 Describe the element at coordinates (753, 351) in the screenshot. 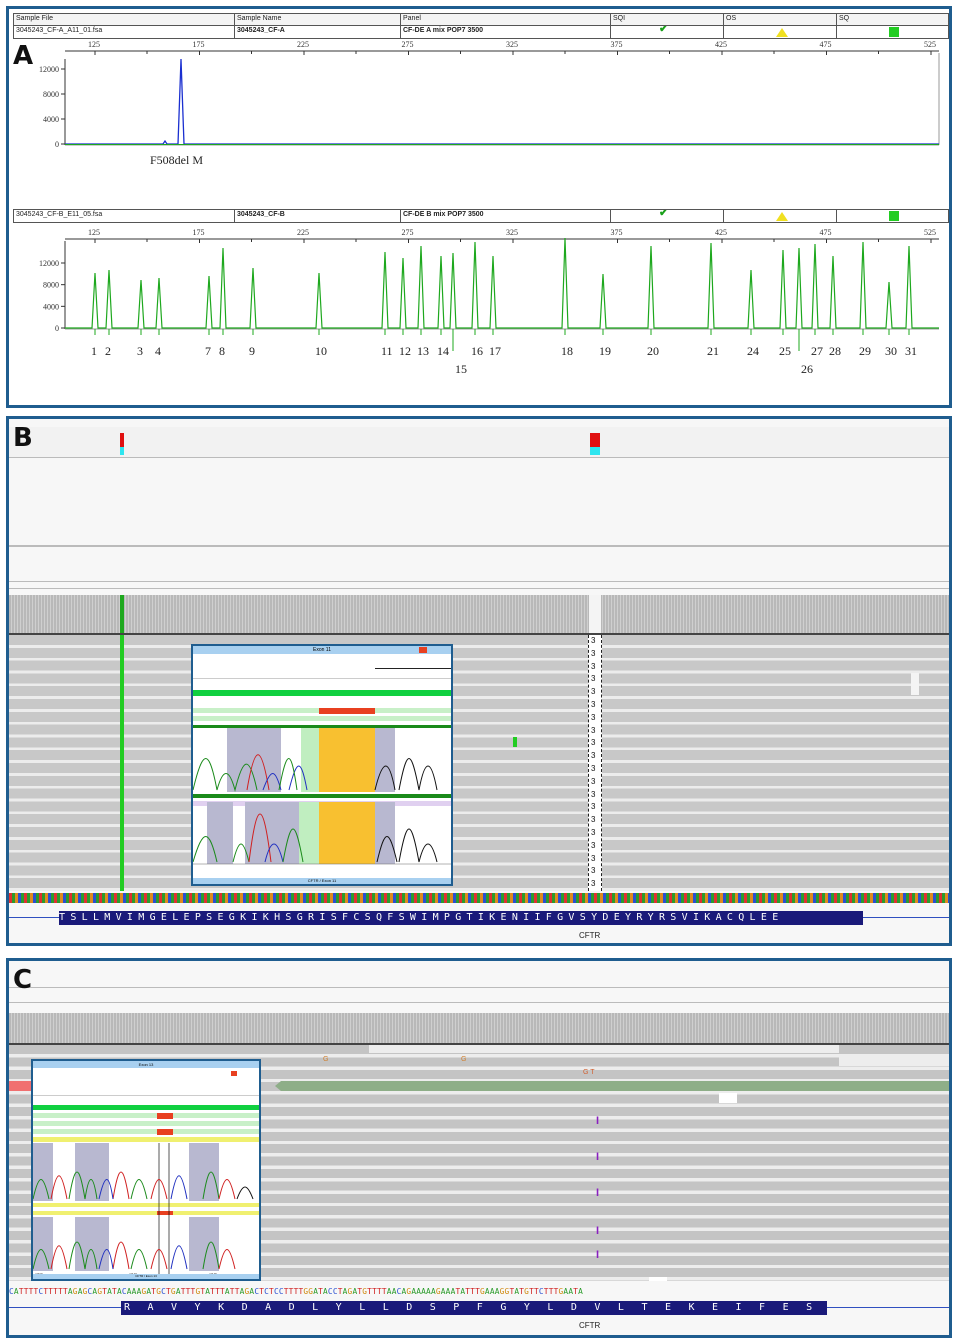

I see `peak-label: 24` at that location.